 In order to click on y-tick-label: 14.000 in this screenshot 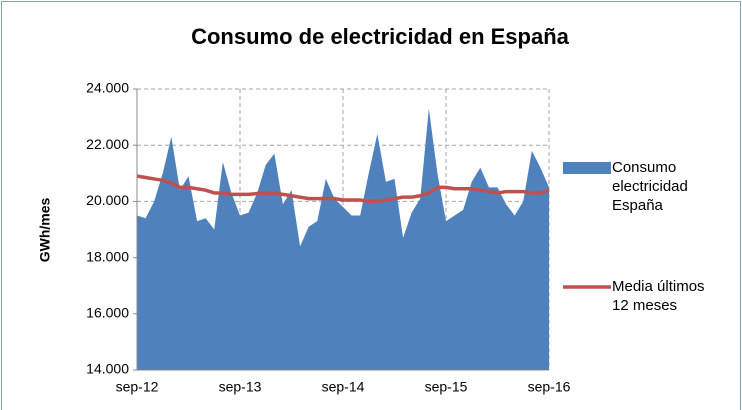, I will do `click(107, 369)`.